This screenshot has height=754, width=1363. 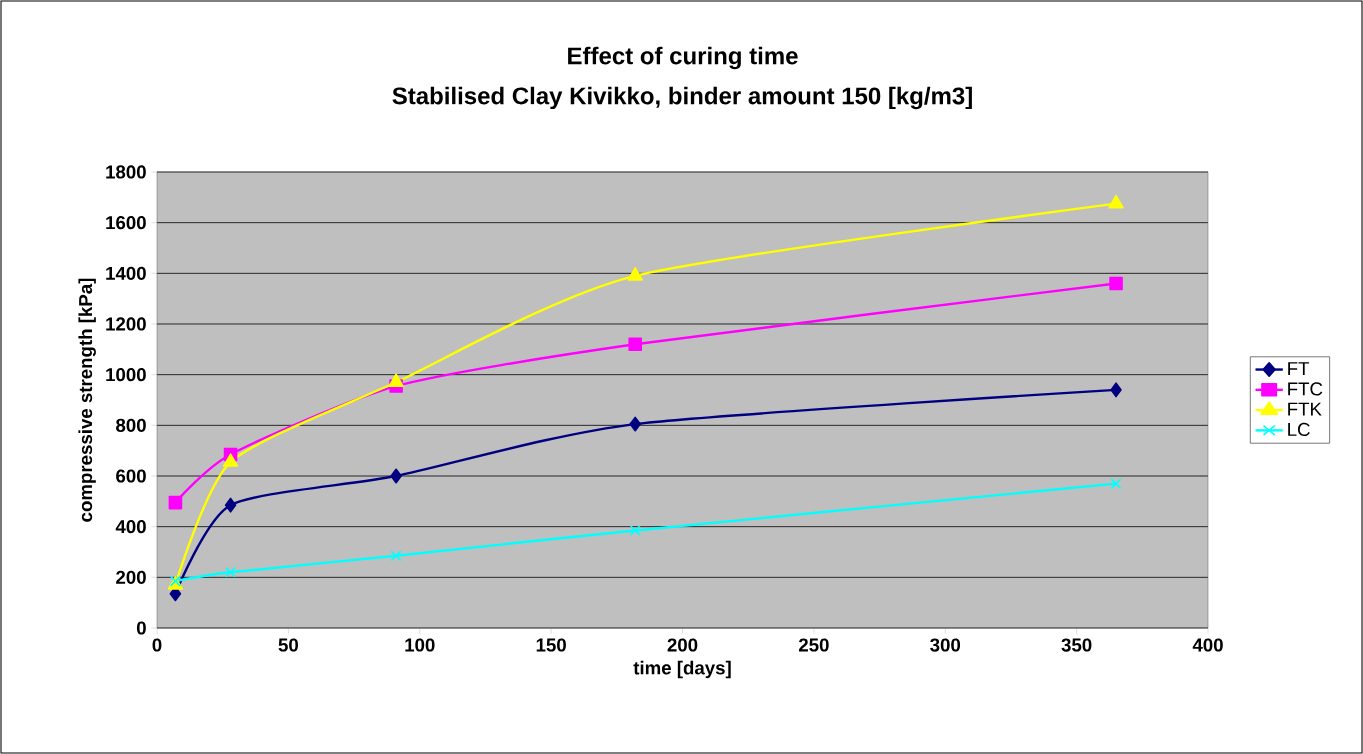 What do you see at coordinates (87, 400) in the screenshot?
I see `y-axis-title: compressive strength [kPa]` at bounding box center [87, 400].